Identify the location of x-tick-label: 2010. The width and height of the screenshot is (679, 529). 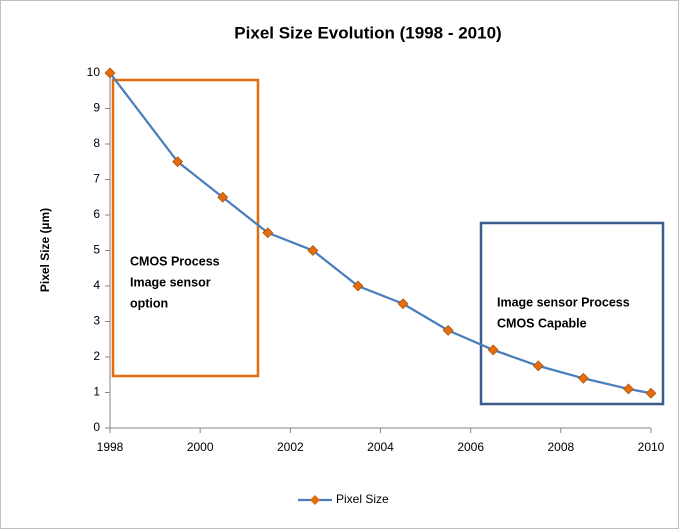
(651, 447).